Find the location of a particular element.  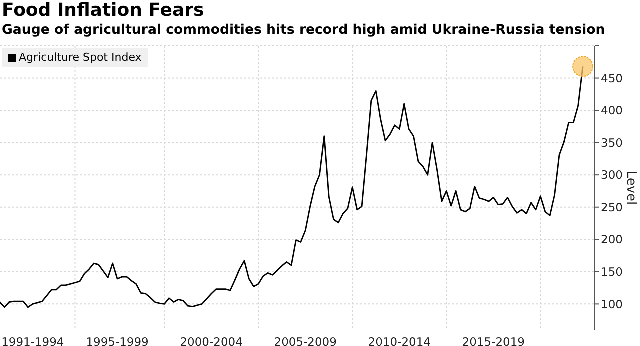

y-tick-label: 100 is located at coordinates (612, 304).